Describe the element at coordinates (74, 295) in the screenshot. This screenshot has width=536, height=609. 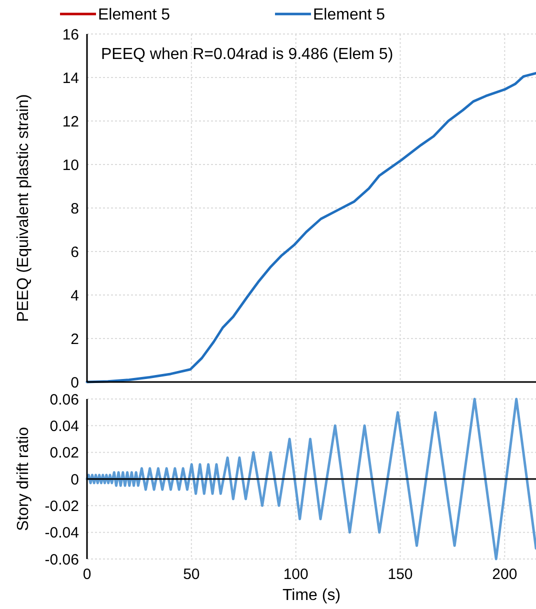
I see `y-tick-label: 4` at that location.